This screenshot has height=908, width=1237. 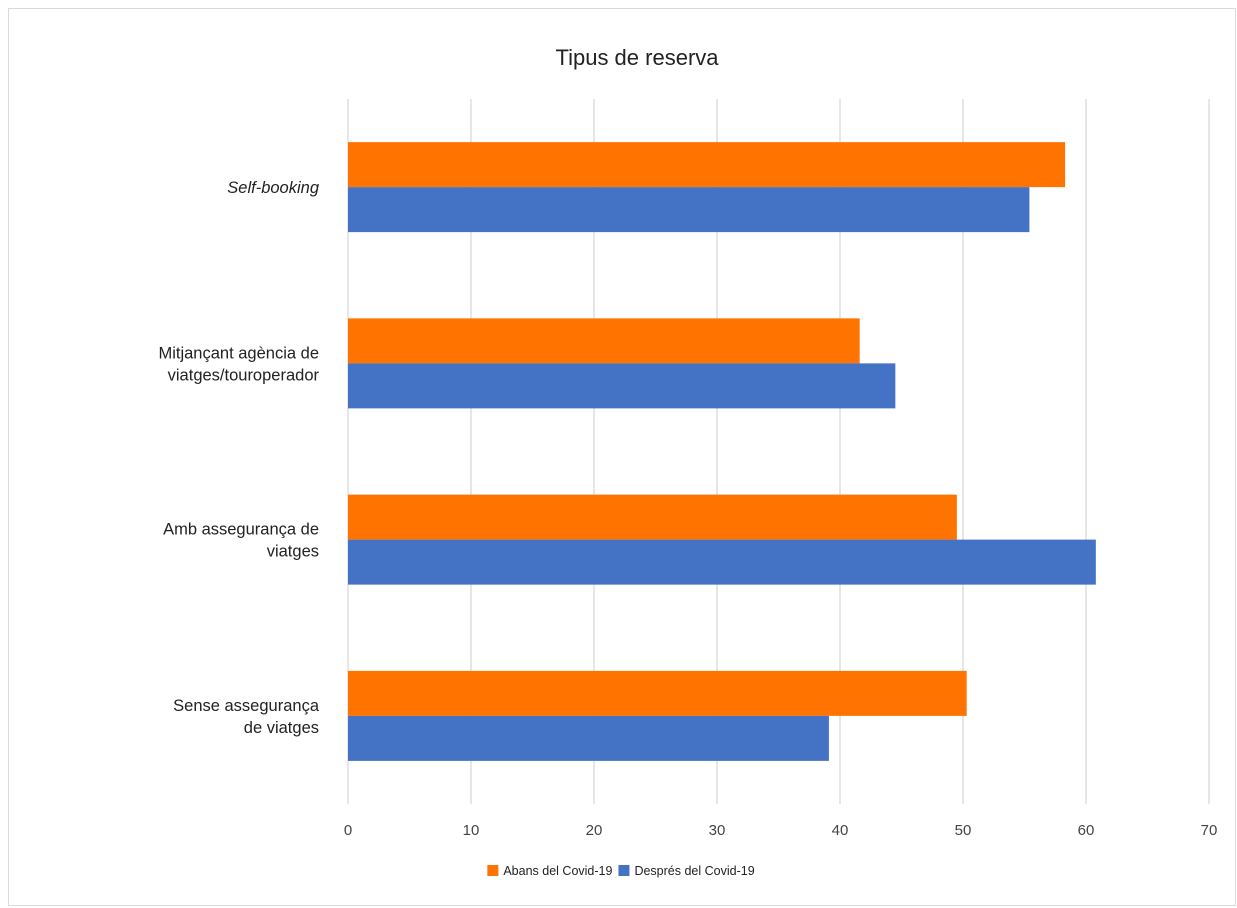 I want to click on legend: Abans del Covid-19 Després del Covid-19, so click(x=621, y=871).